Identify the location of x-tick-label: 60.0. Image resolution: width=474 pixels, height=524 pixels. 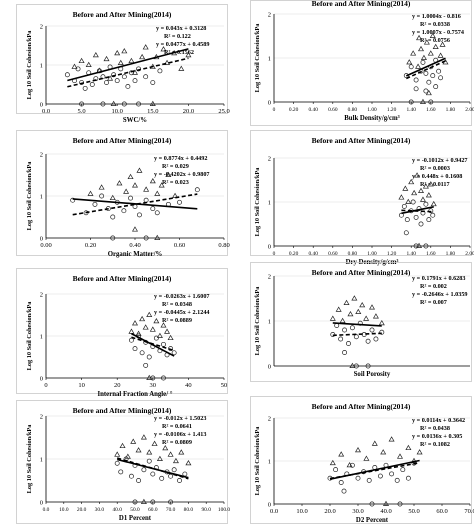
(441, 511).